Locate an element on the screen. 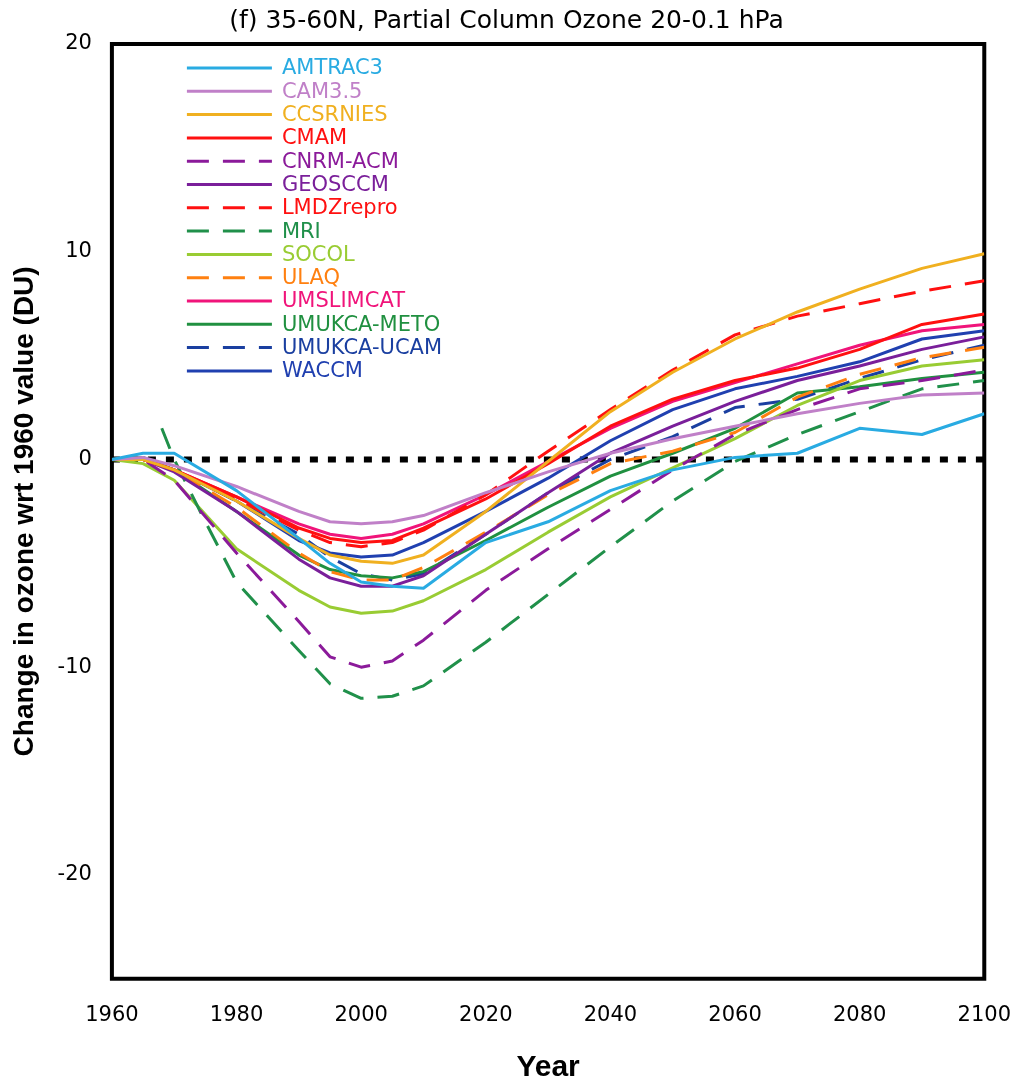 The height and width of the screenshot is (1090, 1023). legend-label: MRI is located at coordinates (301, 230).